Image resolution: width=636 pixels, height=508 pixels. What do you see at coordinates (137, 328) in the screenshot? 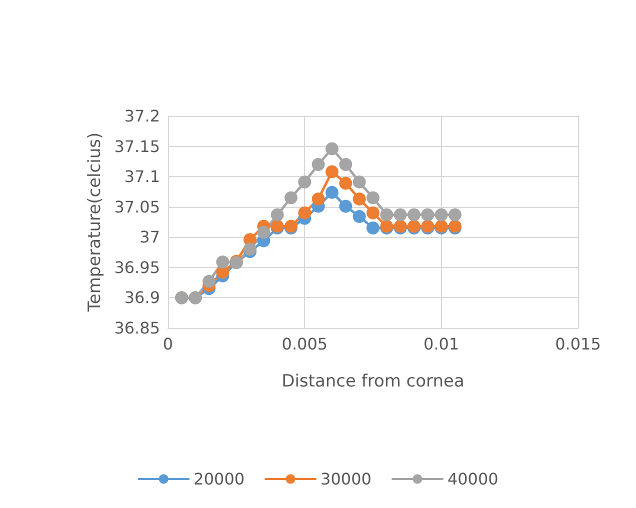
I see `y-tick-label: 36.85` at bounding box center [137, 328].